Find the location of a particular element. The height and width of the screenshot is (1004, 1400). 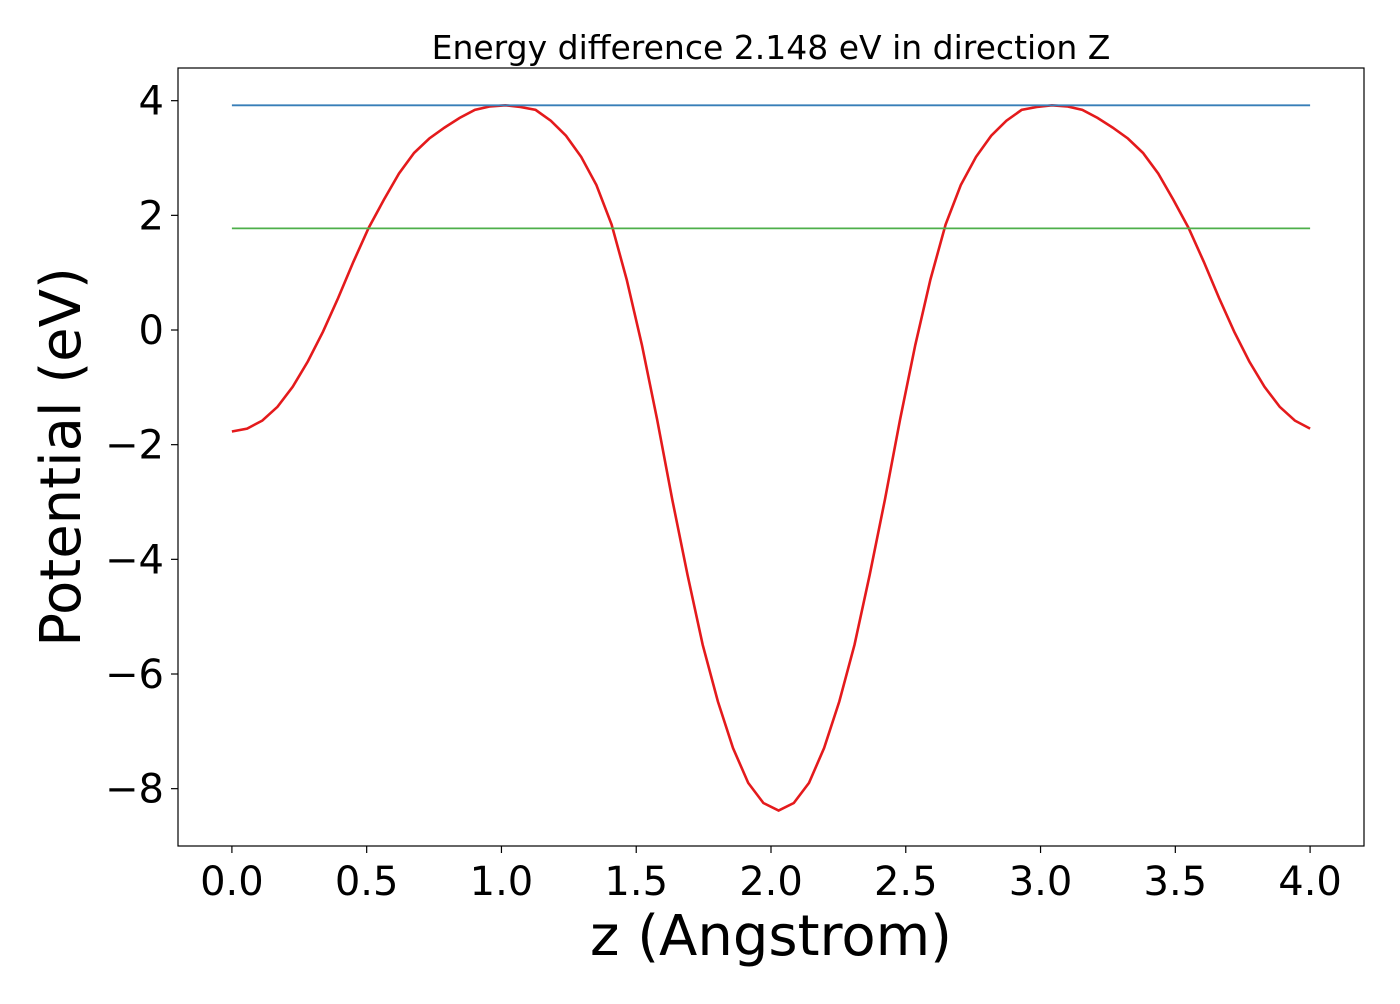

y-tick-label: −6 is located at coordinates (134, 675).